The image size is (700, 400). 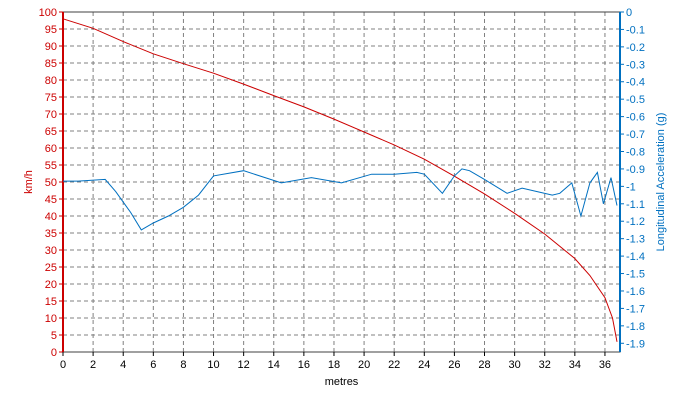 What do you see at coordinates (635, 83) in the screenshot?
I see `right-tick-label: -0.4` at bounding box center [635, 83].